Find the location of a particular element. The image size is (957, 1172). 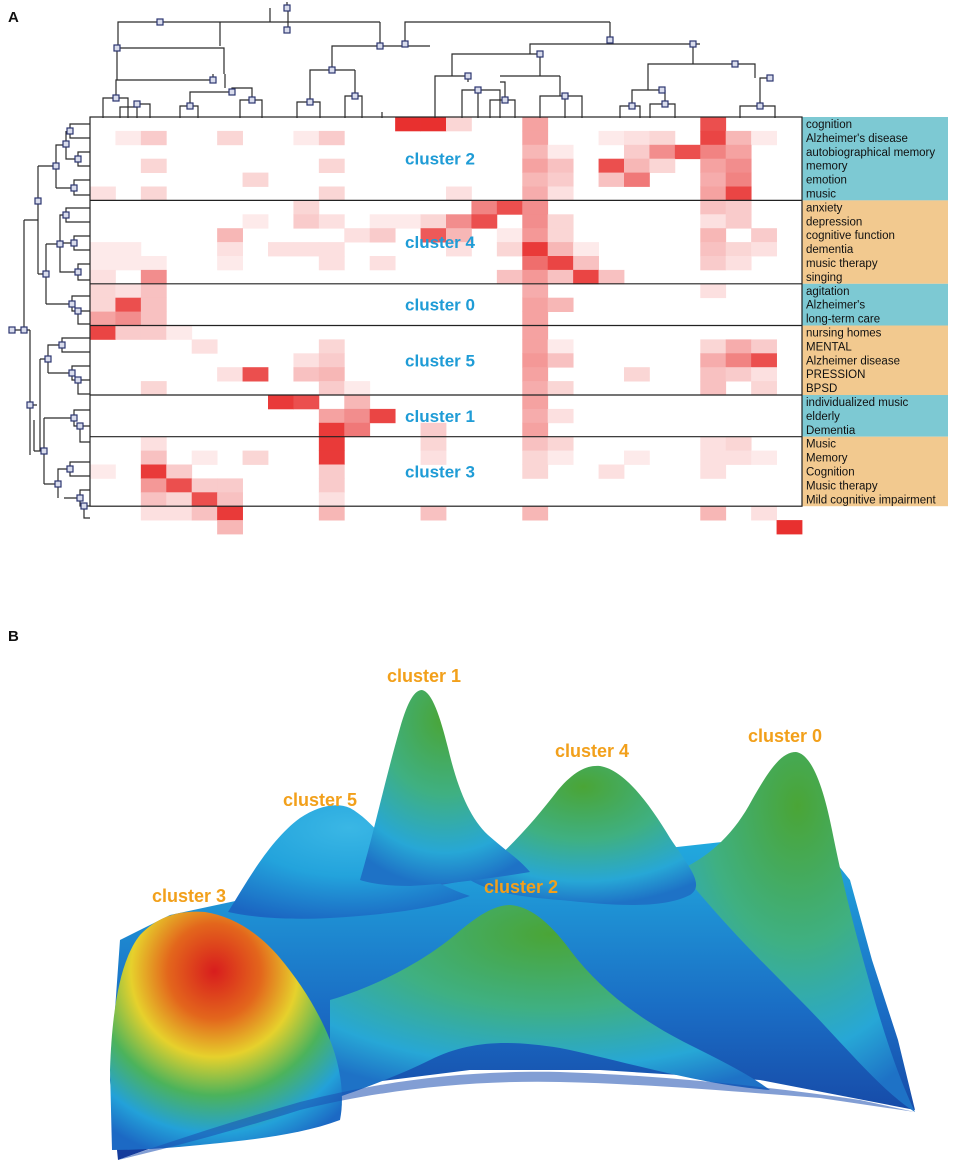

keyword-label: Dementia is located at coordinates (831, 431).